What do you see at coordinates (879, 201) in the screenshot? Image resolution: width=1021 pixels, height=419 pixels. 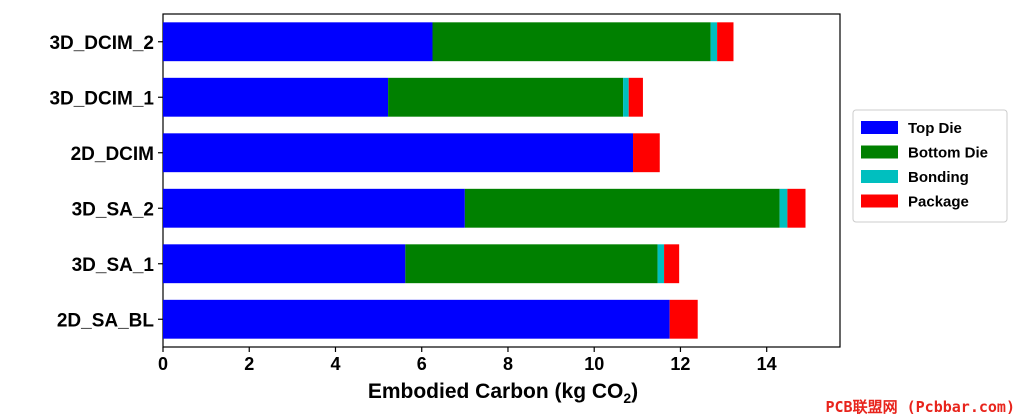 I see `legend-swatch-package` at bounding box center [879, 201].